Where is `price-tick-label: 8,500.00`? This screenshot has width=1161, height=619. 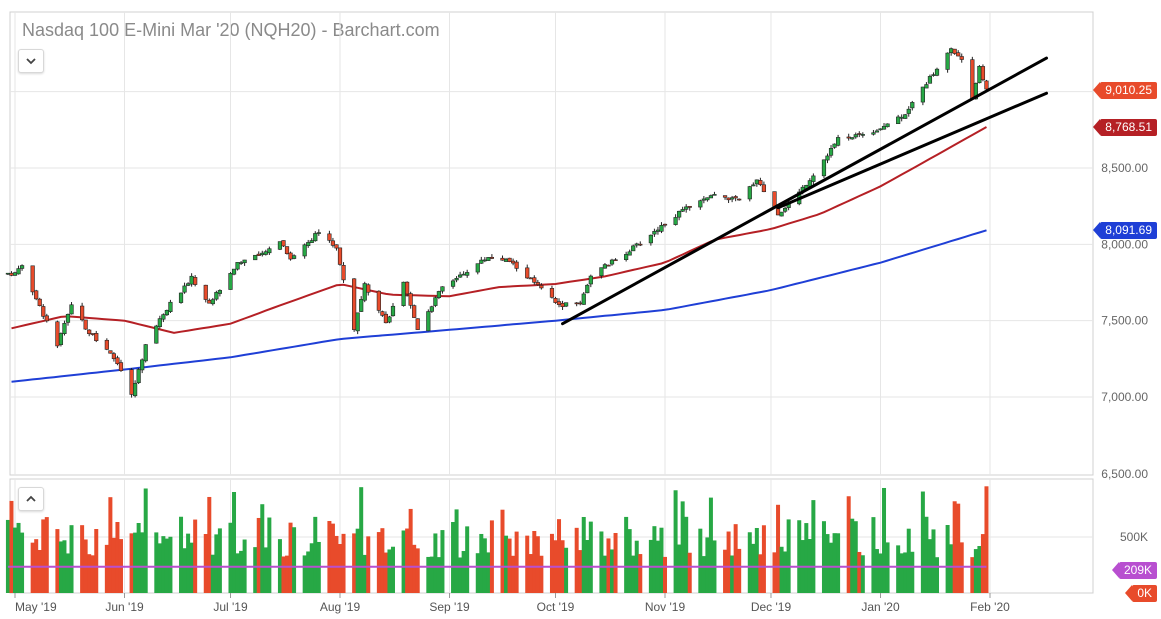
price-tick-label: 8,500.00 is located at coordinates (1124, 168).